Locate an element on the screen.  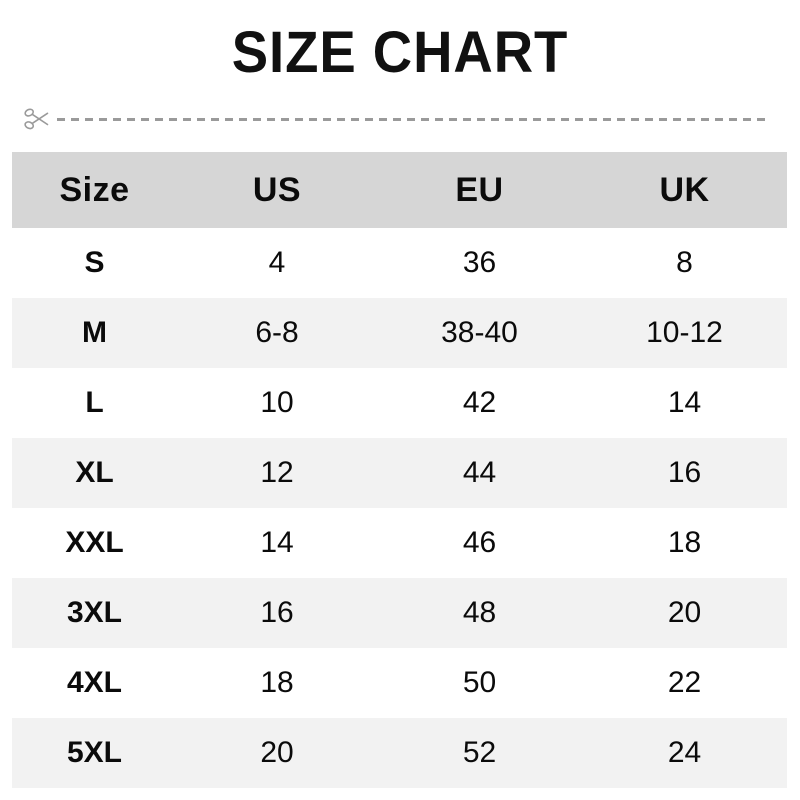
cell-eu: 46 is located at coordinates (479, 542).